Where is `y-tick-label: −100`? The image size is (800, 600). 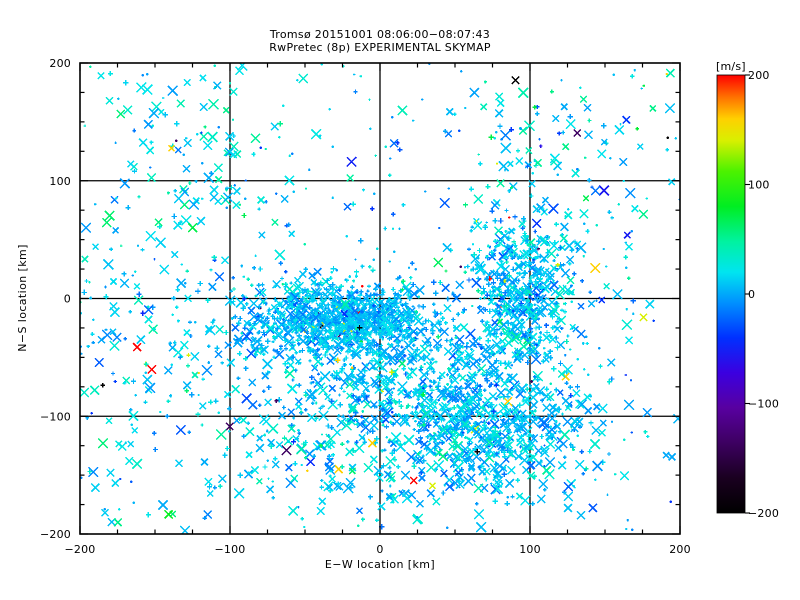
y-tick-label: −100 is located at coordinates (55, 416).